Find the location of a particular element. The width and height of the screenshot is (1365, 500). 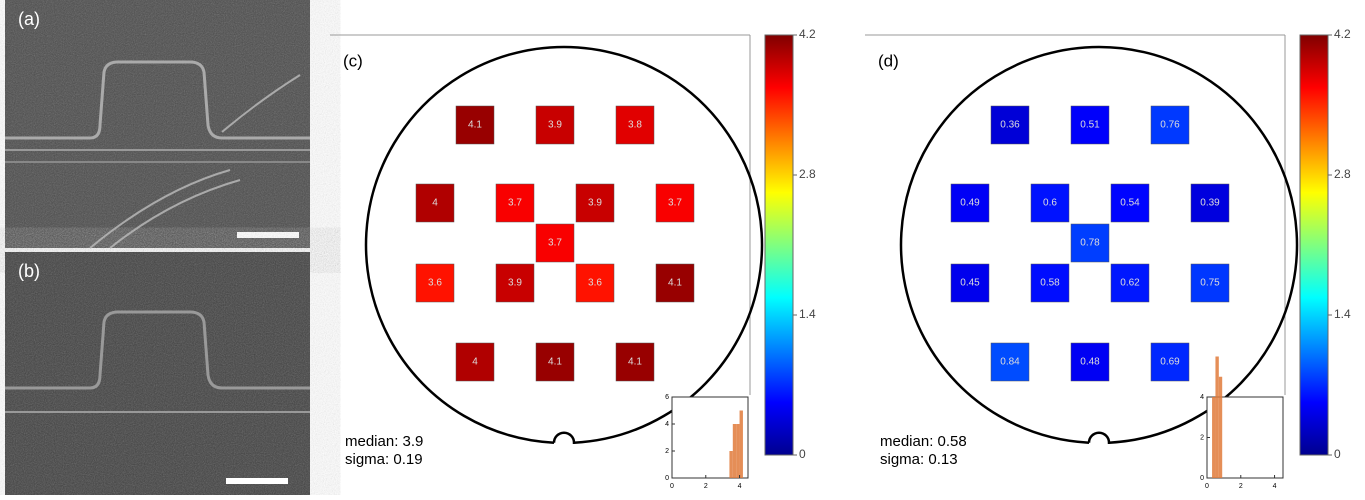

die-value: 0.39 is located at coordinates (1210, 203).